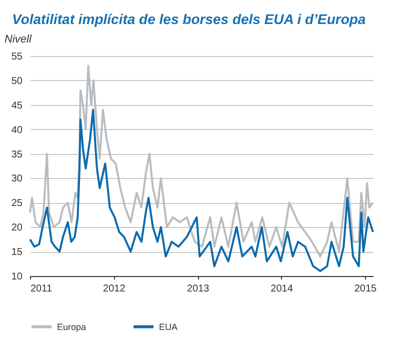  What do you see at coordinates (18, 40) in the screenshot?
I see `y-axis-title: Nivell` at bounding box center [18, 40].